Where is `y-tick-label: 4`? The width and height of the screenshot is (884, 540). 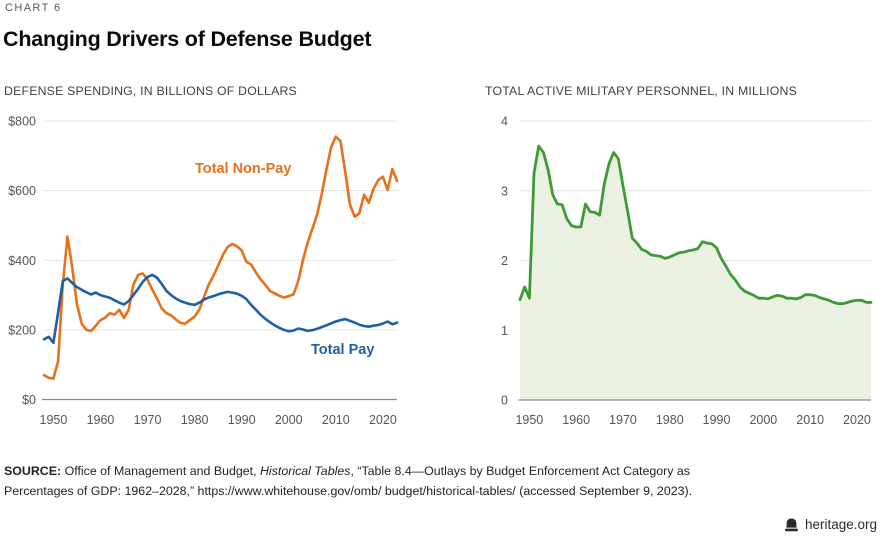
y-tick-label: 4 is located at coordinates (504, 122).